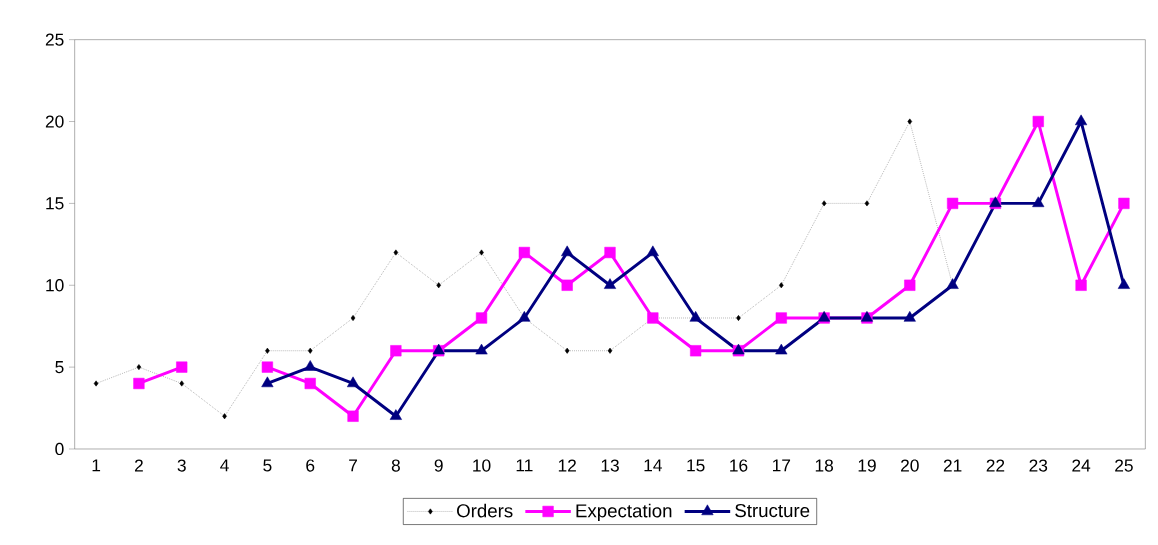  I want to click on y-tick-label: 25, so click(54, 39).